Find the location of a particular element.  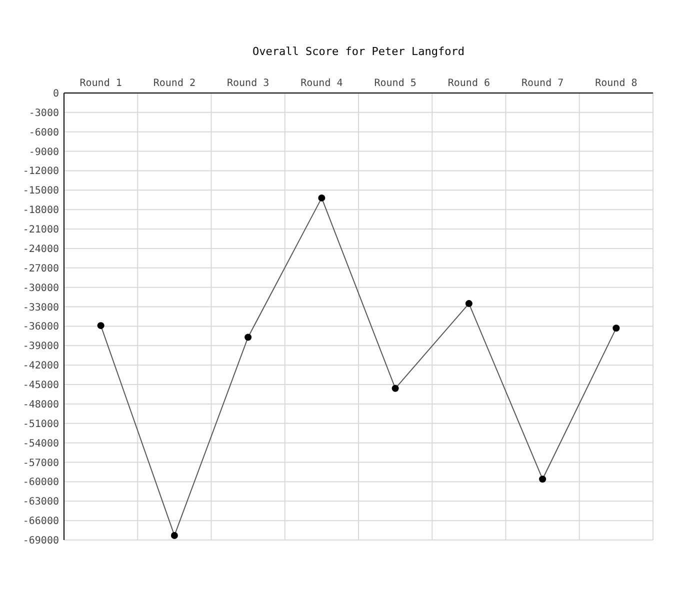

x-tick-label: Round 7 is located at coordinates (542, 83).